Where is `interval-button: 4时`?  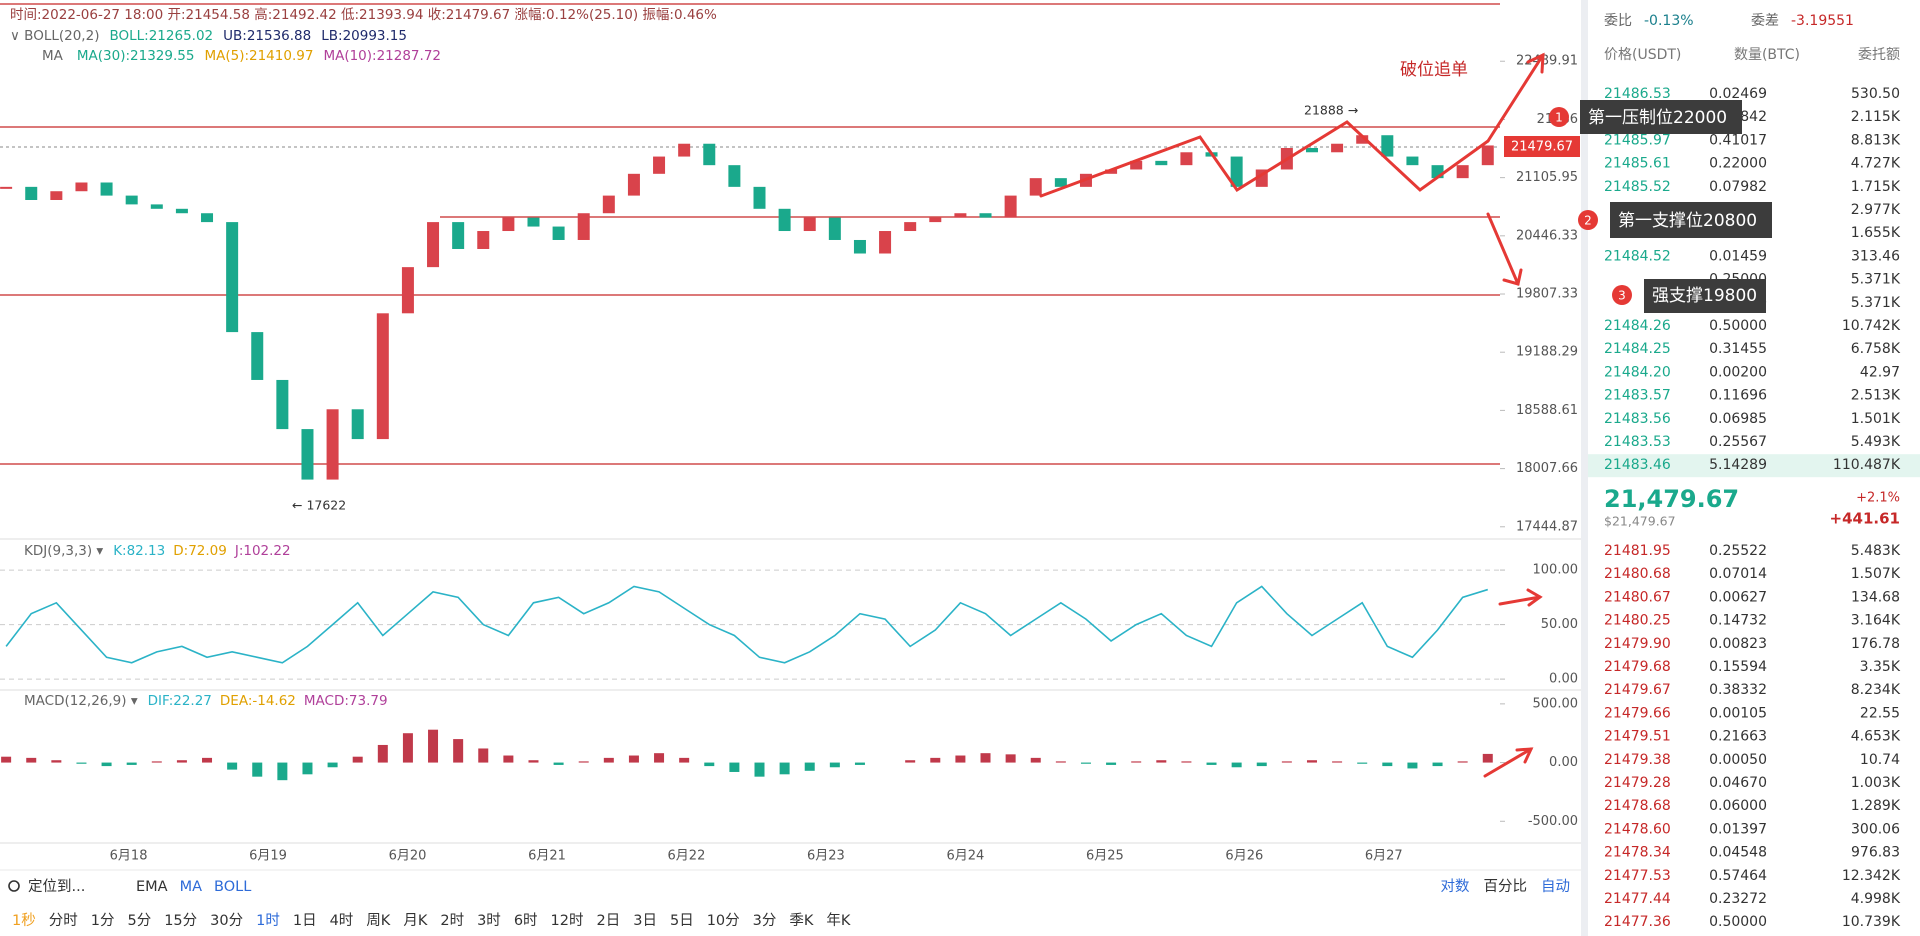 interval-button: 4时 is located at coordinates (342, 920).